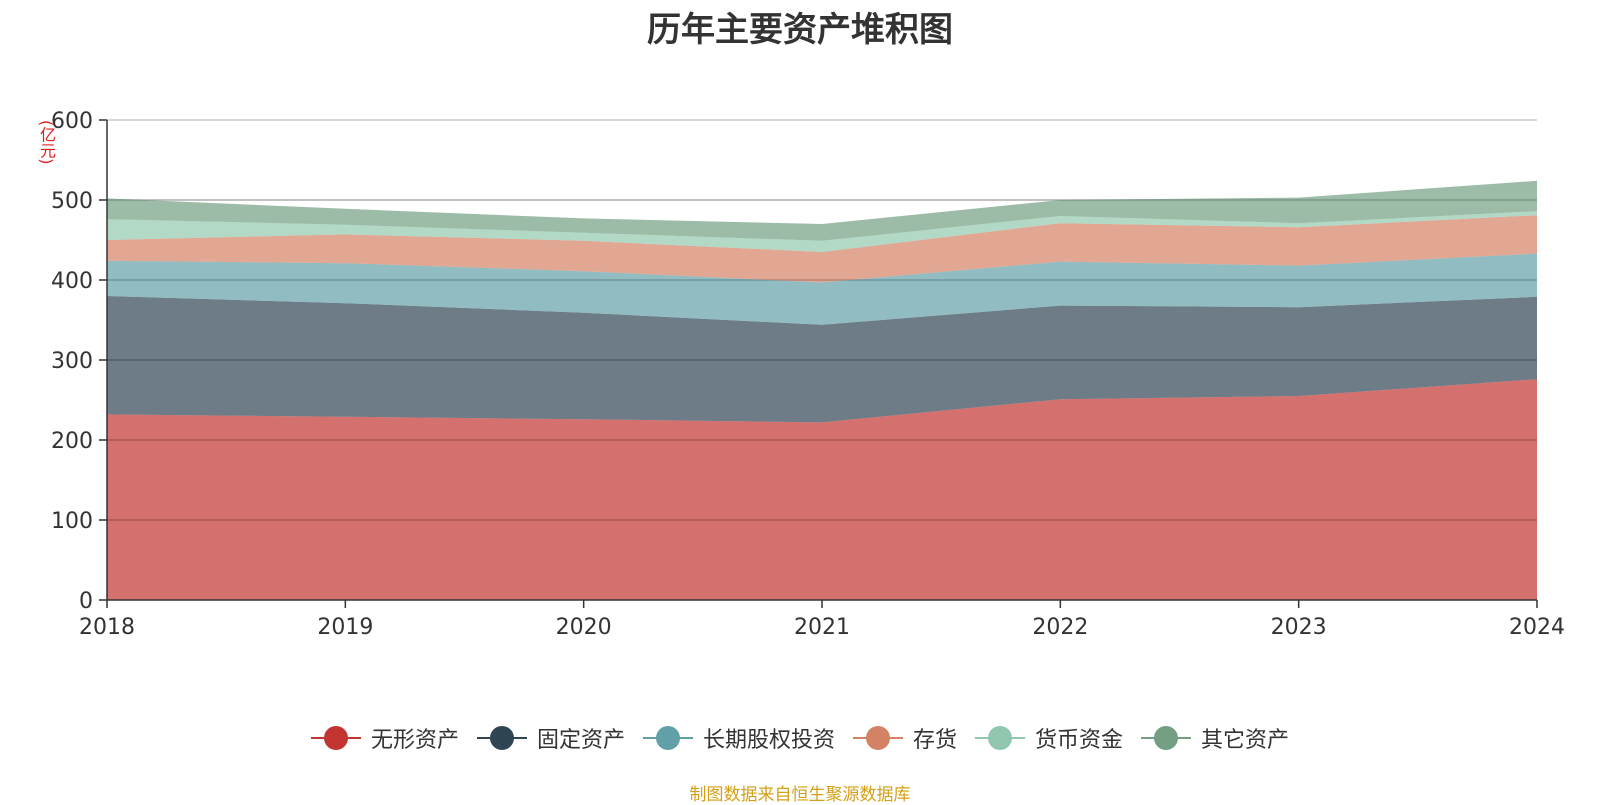 The width and height of the screenshot is (1600, 805). What do you see at coordinates (345, 627) in the screenshot?
I see `x-tick-label-2019: 2019` at bounding box center [345, 627].